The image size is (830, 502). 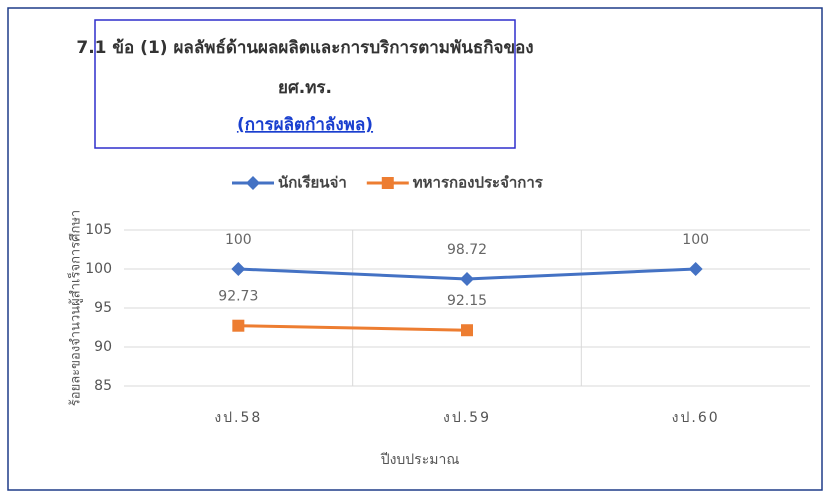 What do you see at coordinates (103, 347) in the screenshot?
I see `y-tick-label: 90` at bounding box center [103, 347].